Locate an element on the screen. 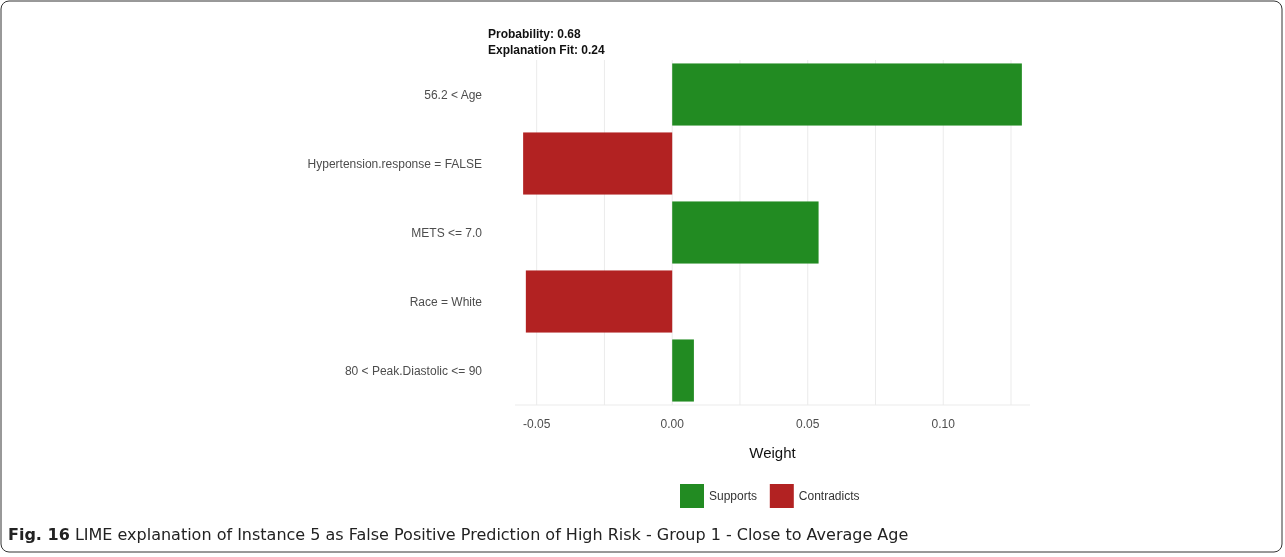  y-tick-label: Race = White is located at coordinates (446, 301).